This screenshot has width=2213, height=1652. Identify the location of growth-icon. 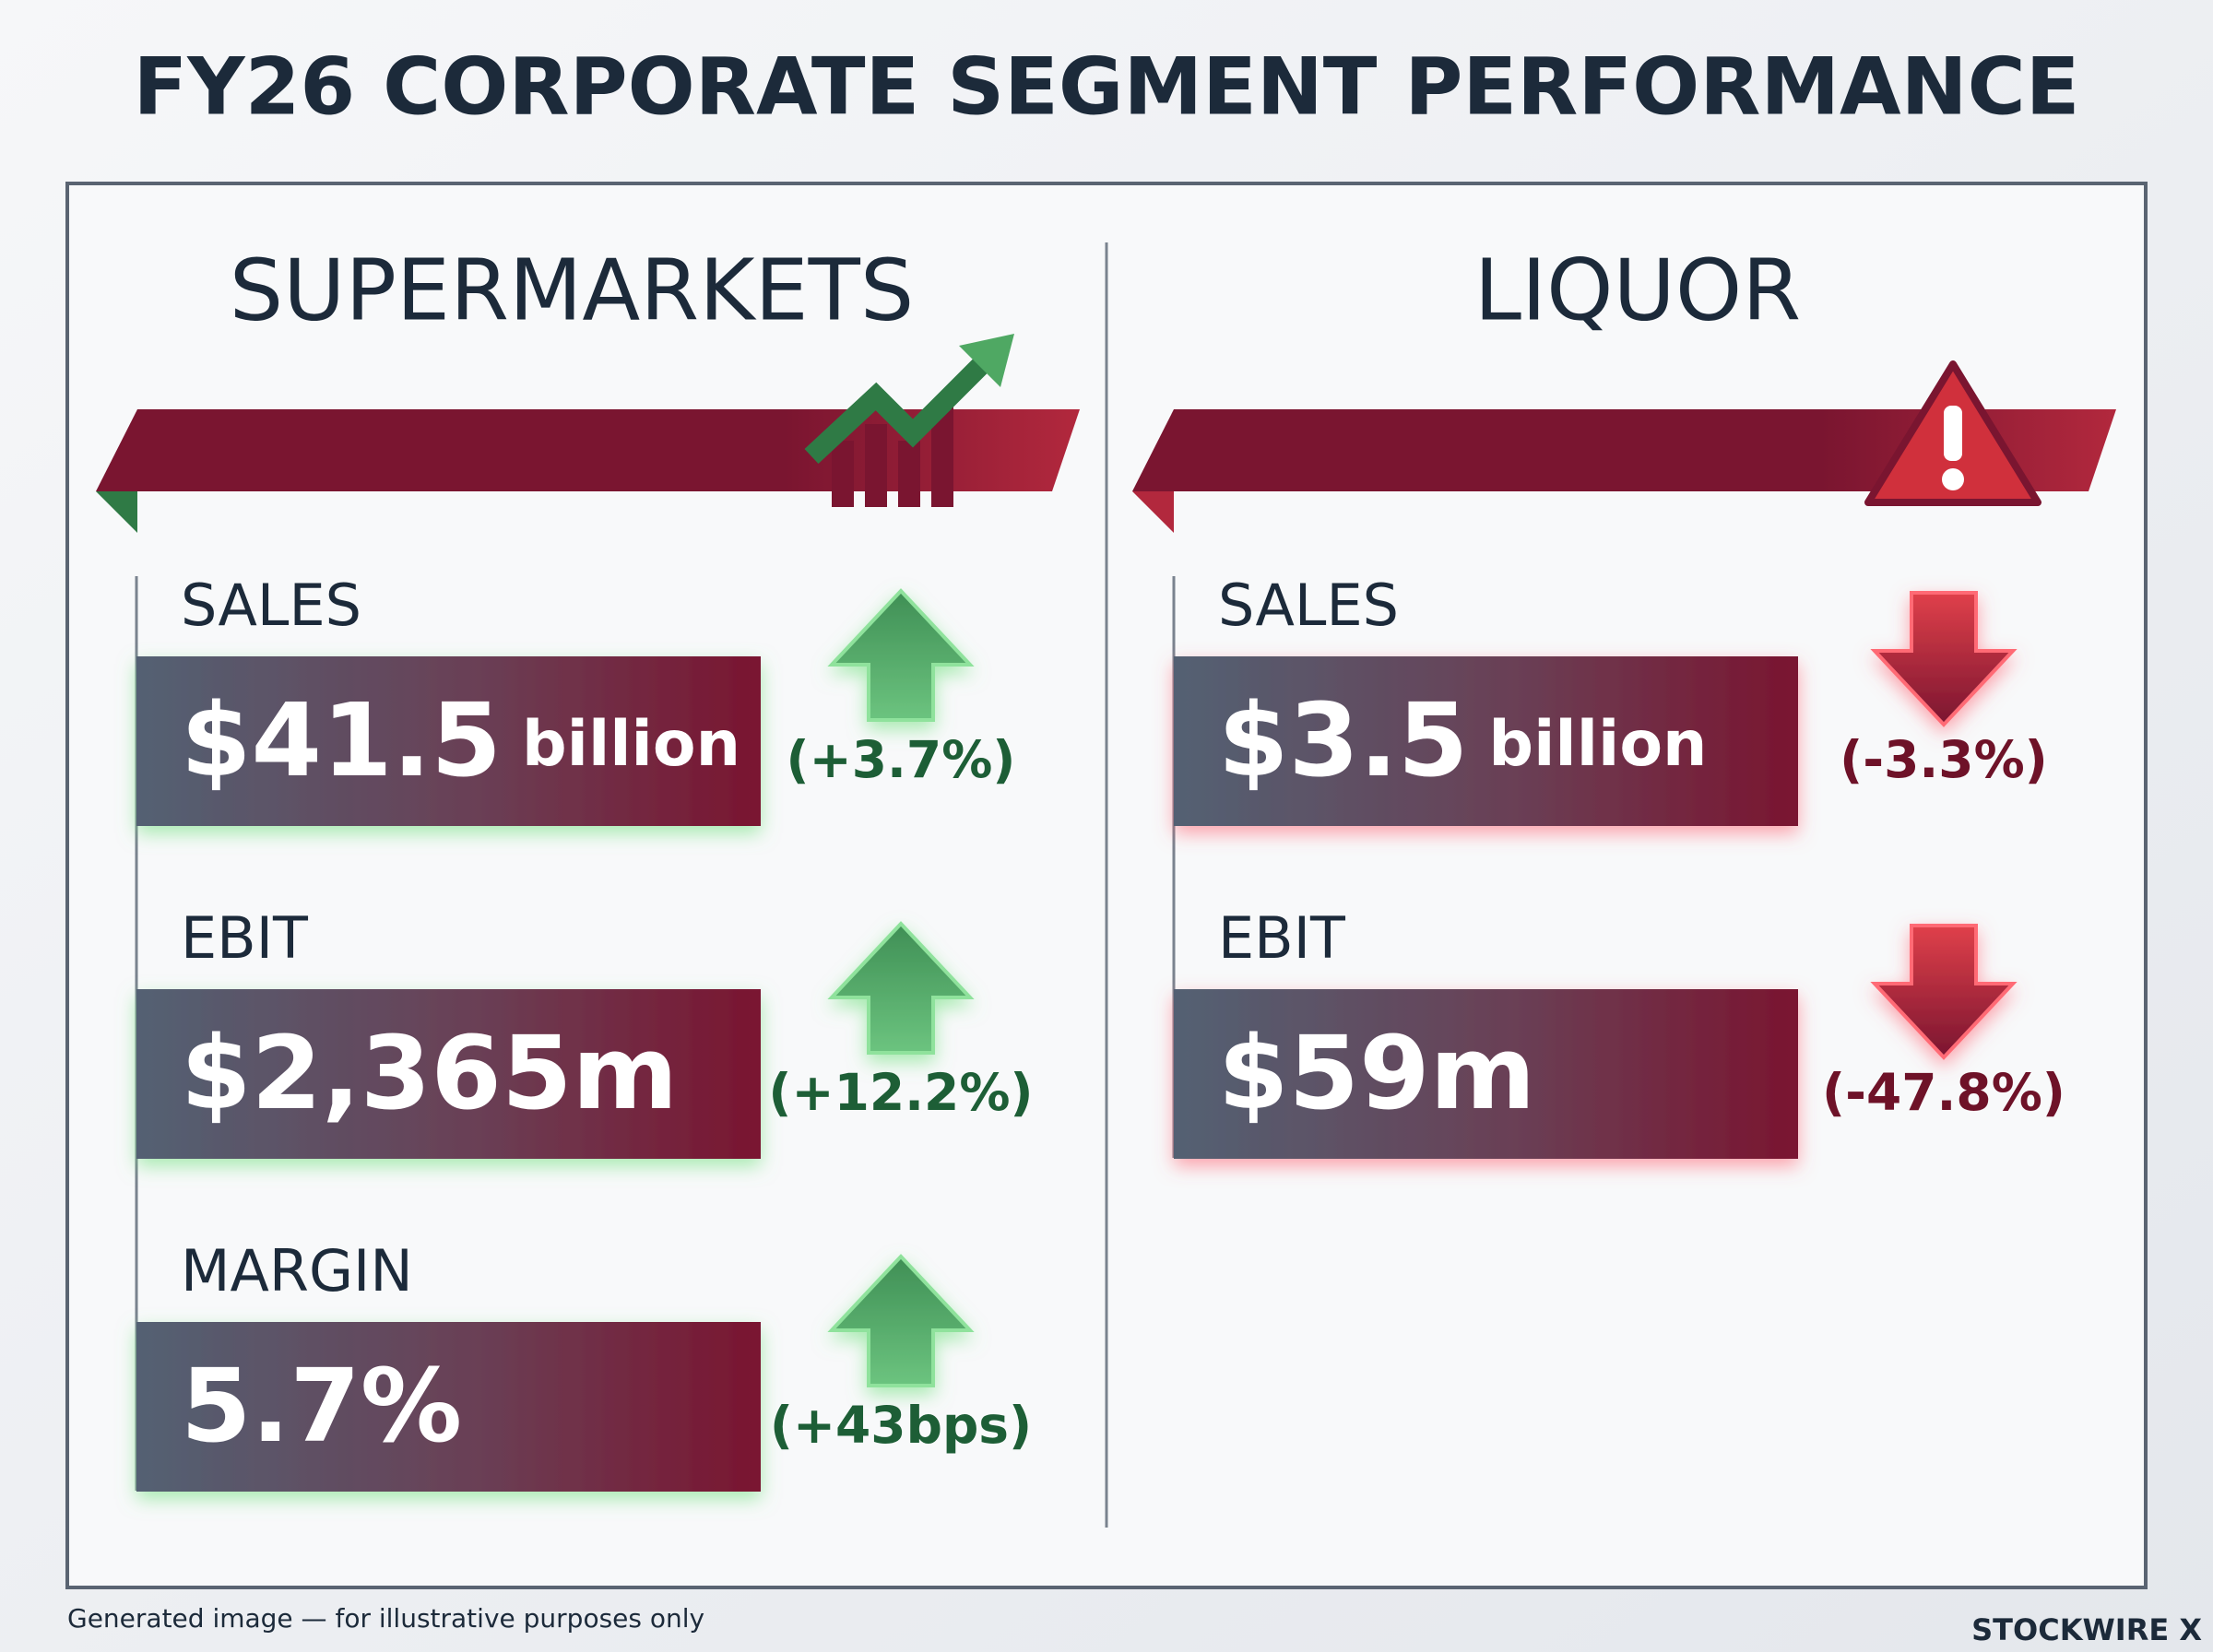
(909, 420).